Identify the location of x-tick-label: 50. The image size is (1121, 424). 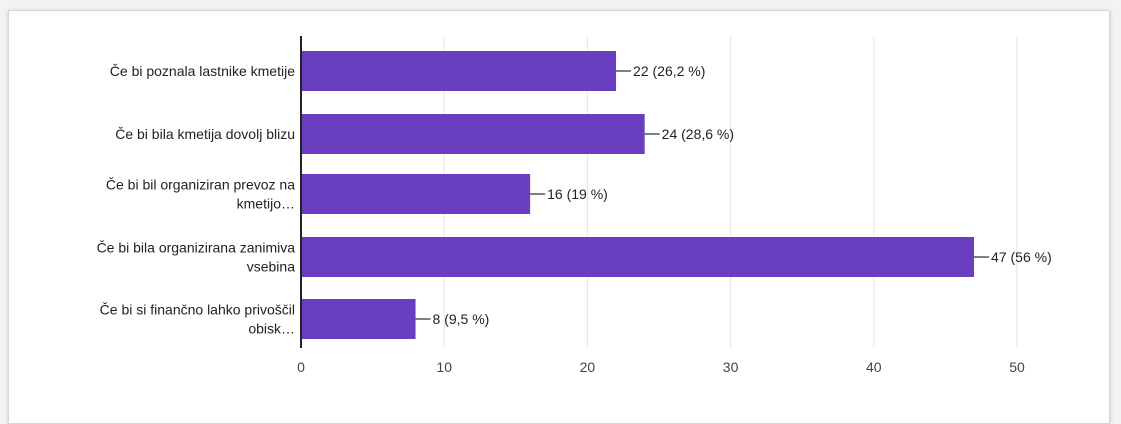
(1017, 367).